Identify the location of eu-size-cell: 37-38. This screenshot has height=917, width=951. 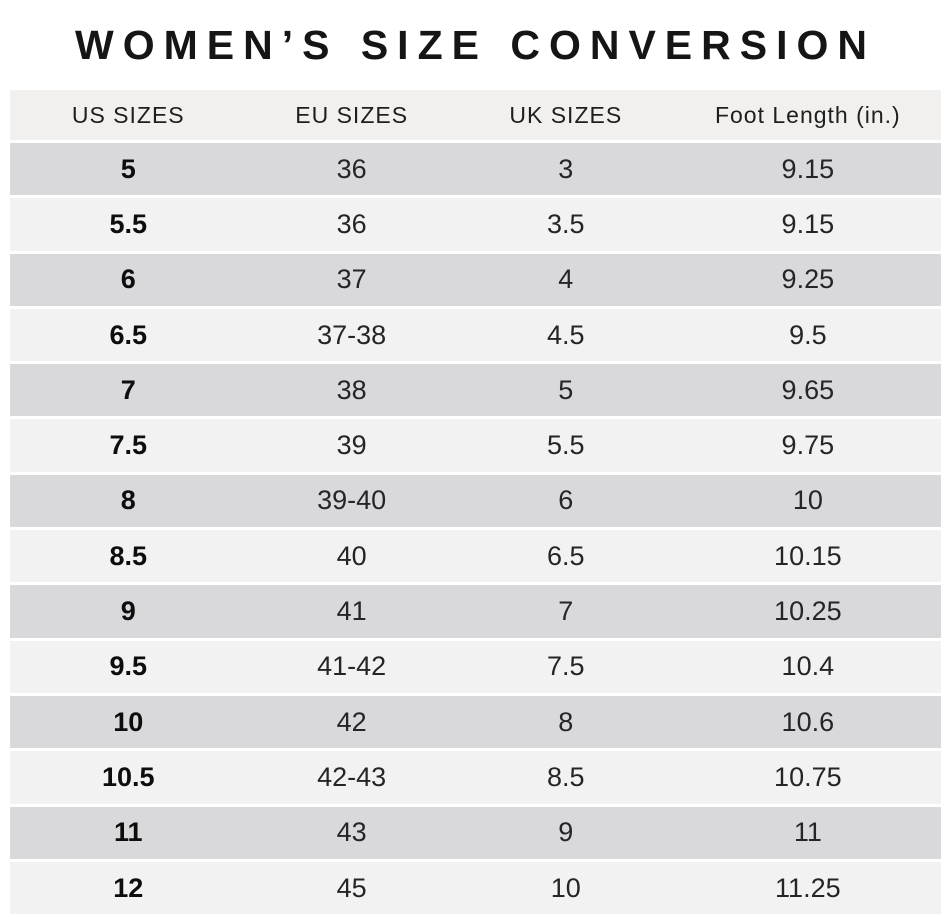
(352, 334).